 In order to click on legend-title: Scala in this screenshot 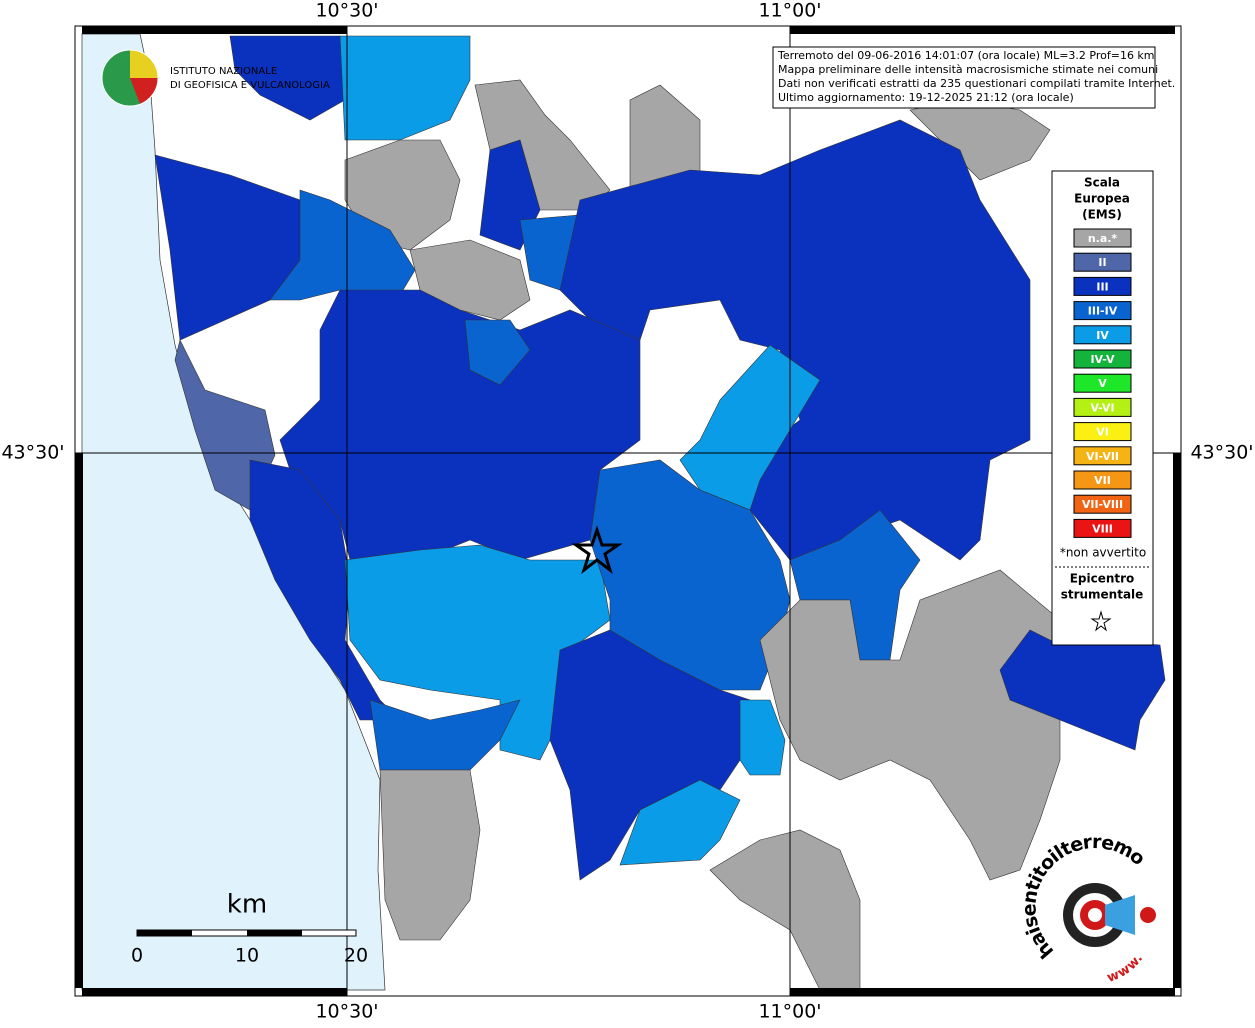, I will do `click(1102, 183)`.